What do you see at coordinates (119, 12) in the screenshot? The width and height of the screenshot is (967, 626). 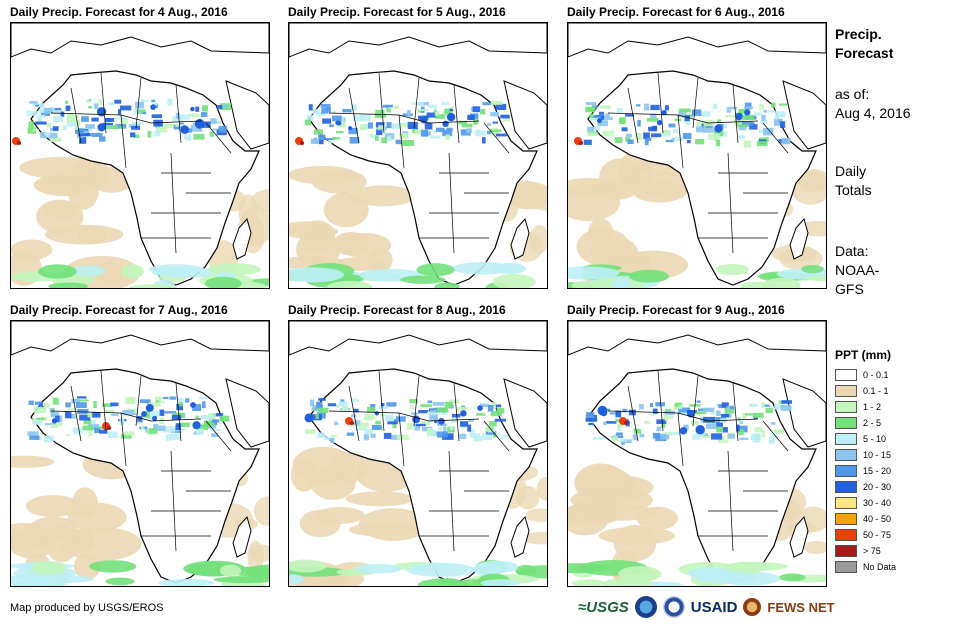 I see `panel-title: Daily Precip. Forecast for 4 Aug., 2016` at bounding box center [119, 12].